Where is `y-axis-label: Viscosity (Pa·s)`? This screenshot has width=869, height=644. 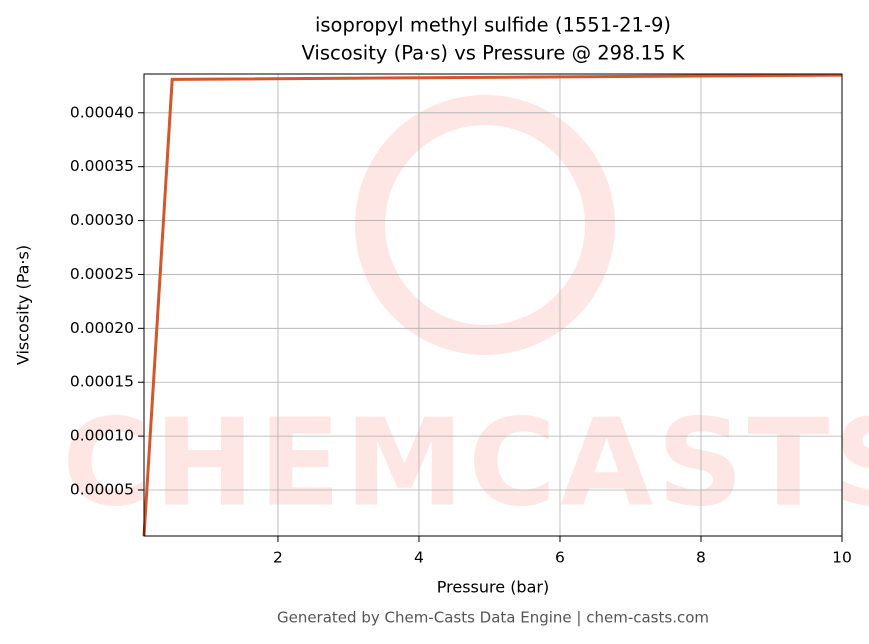 y-axis-label: Viscosity (Pa·s) is located at coordinates (23, 305).